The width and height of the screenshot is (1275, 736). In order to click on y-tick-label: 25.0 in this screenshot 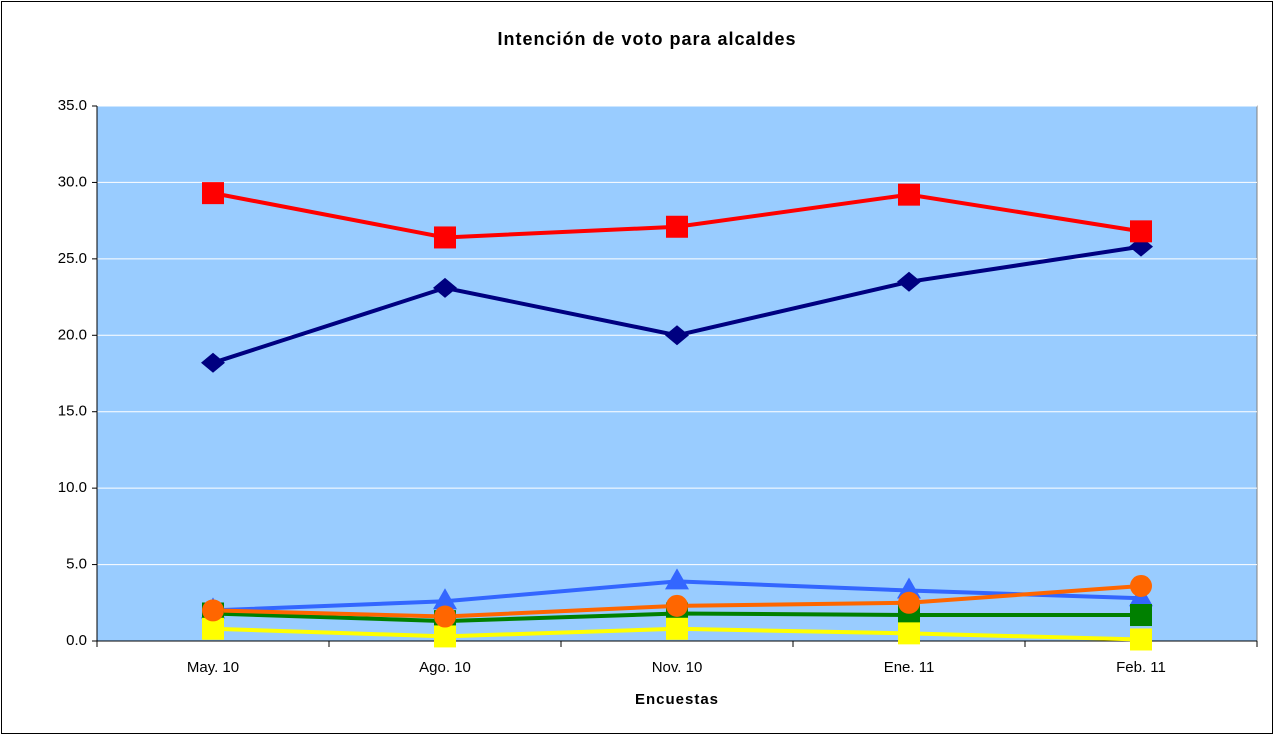, I will do `click(72, 258)`.